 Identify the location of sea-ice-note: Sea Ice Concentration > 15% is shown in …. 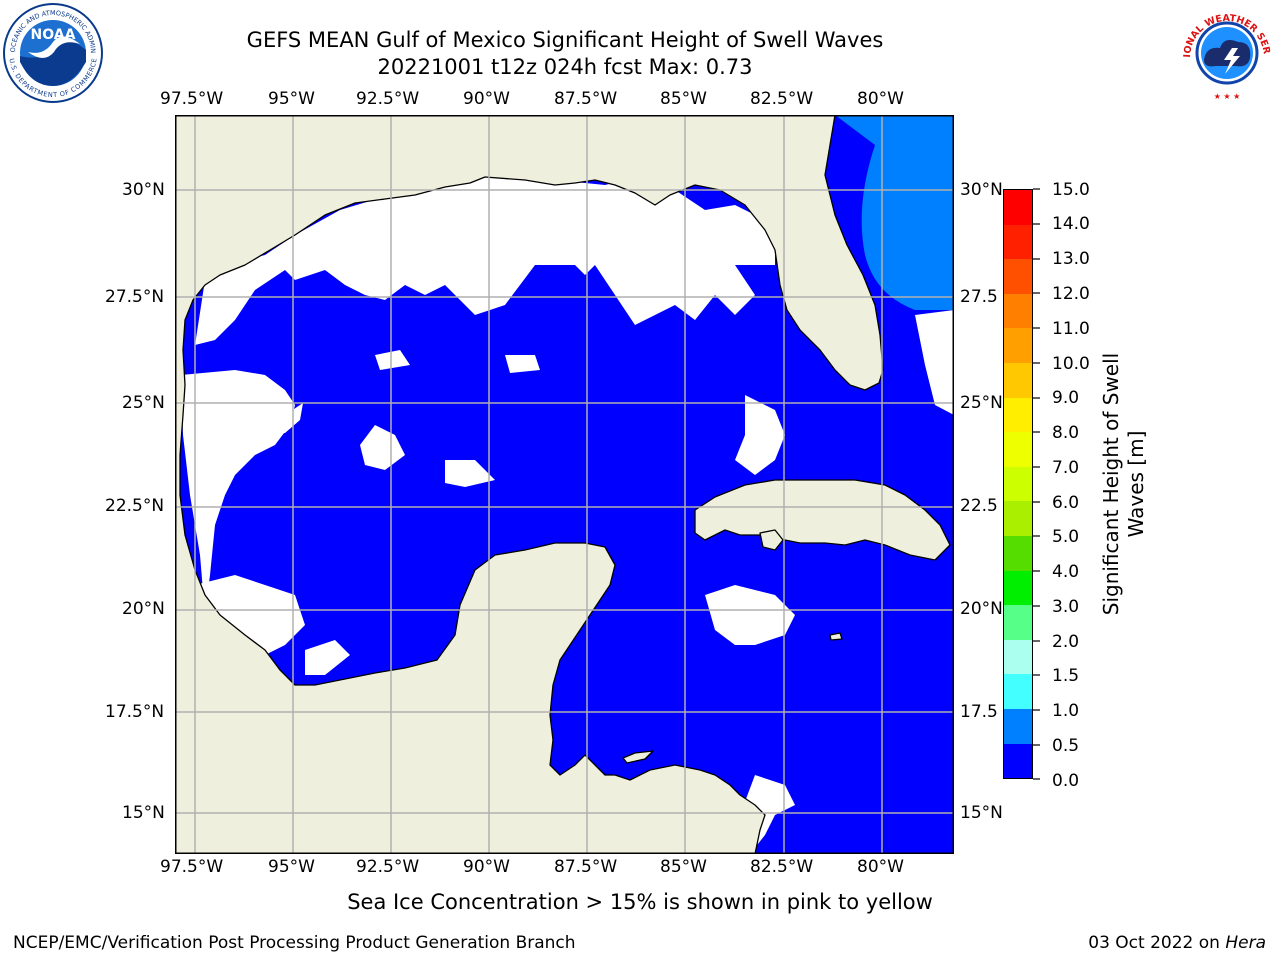
(640, 902).